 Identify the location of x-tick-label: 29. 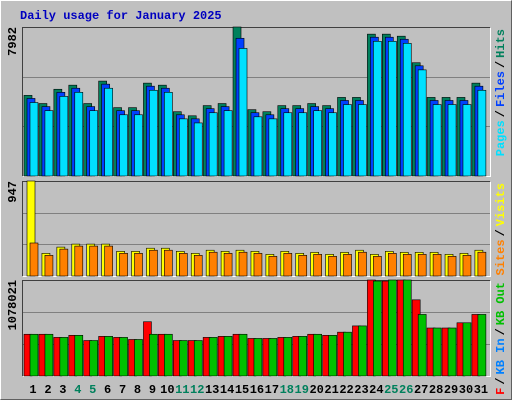
(451, 390).